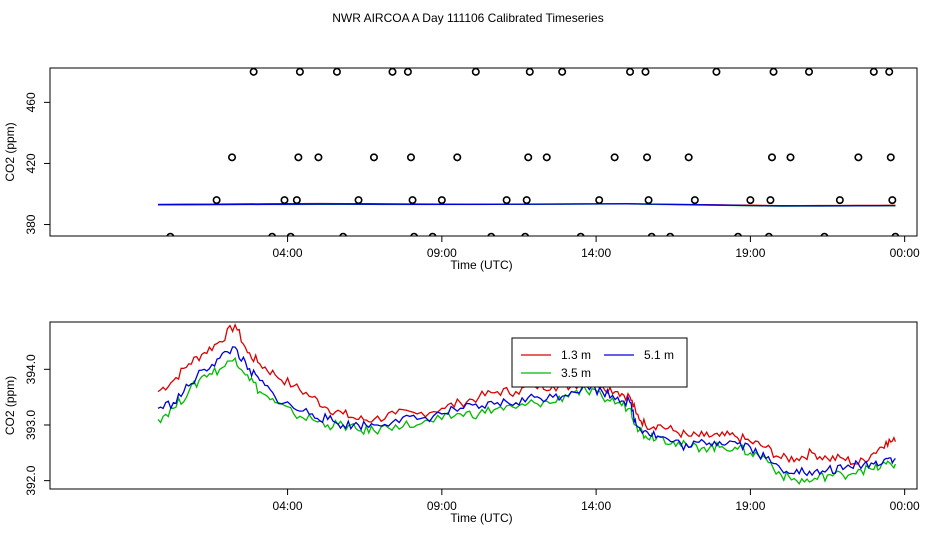  I want to click on legend-label: 1.3 m, so click(576, 355).